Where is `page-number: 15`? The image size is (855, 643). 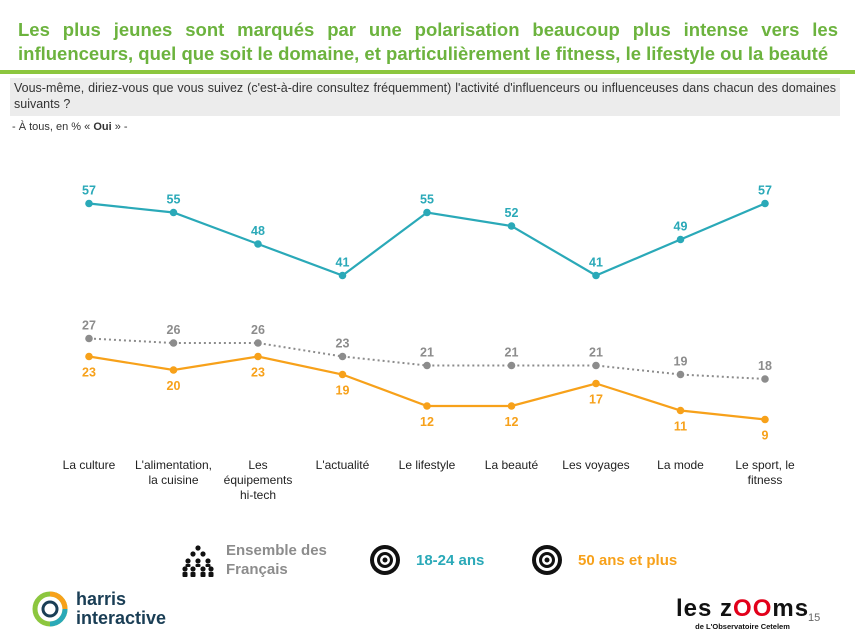 page-number: 15 is located at coordinates (814, 618).